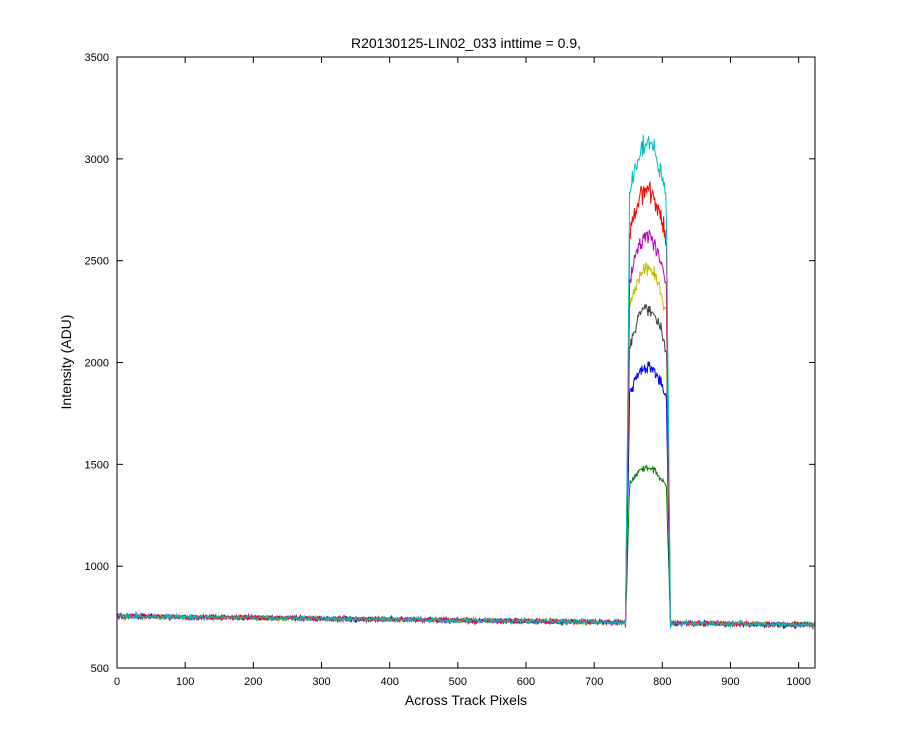 Image resolution: width=900 pixels, height=750 pixels. What do you see at coordinates (100, 669) in the screenshot?
I see `y-tick-label: 500` at bounding box center [100, 669].